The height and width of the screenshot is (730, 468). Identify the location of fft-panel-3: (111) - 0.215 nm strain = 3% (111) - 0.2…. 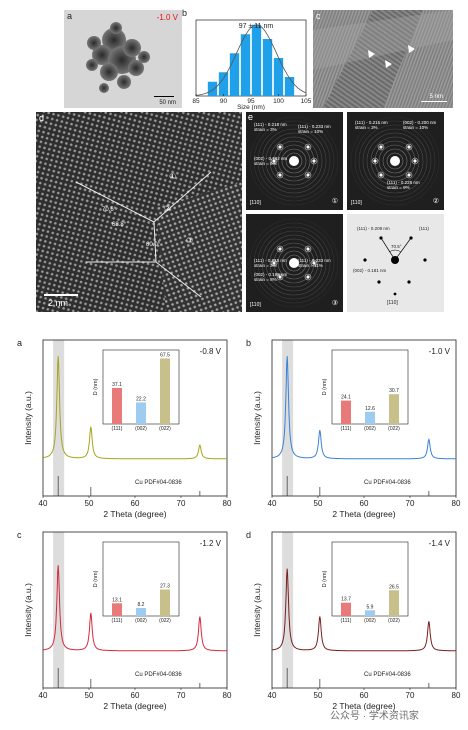
(294, 263).